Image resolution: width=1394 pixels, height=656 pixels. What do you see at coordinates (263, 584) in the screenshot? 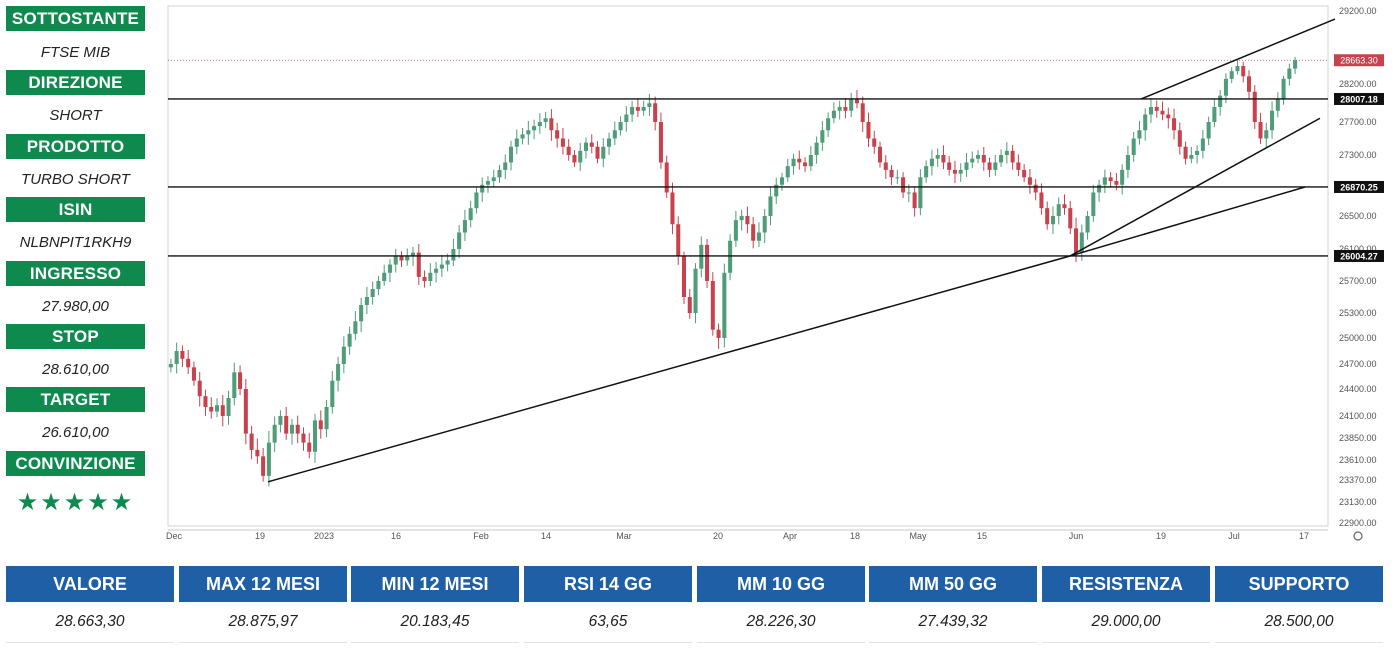
I see `stat-label: MAX 12 MESI` at bounding box center [263, 584].